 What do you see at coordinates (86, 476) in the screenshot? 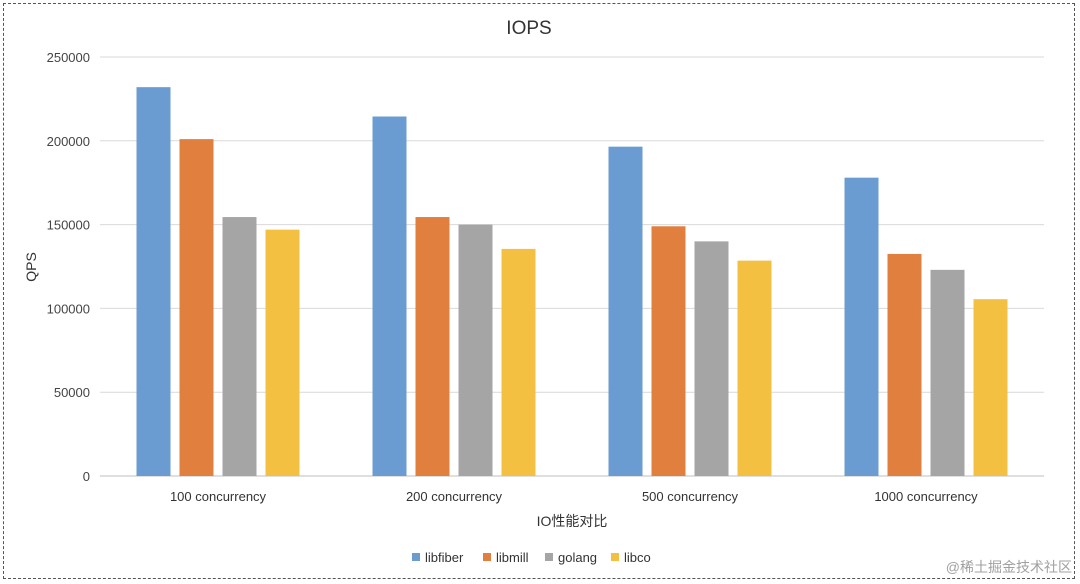
I see `y-tick-label: 0` at bounding box center [86, 476].